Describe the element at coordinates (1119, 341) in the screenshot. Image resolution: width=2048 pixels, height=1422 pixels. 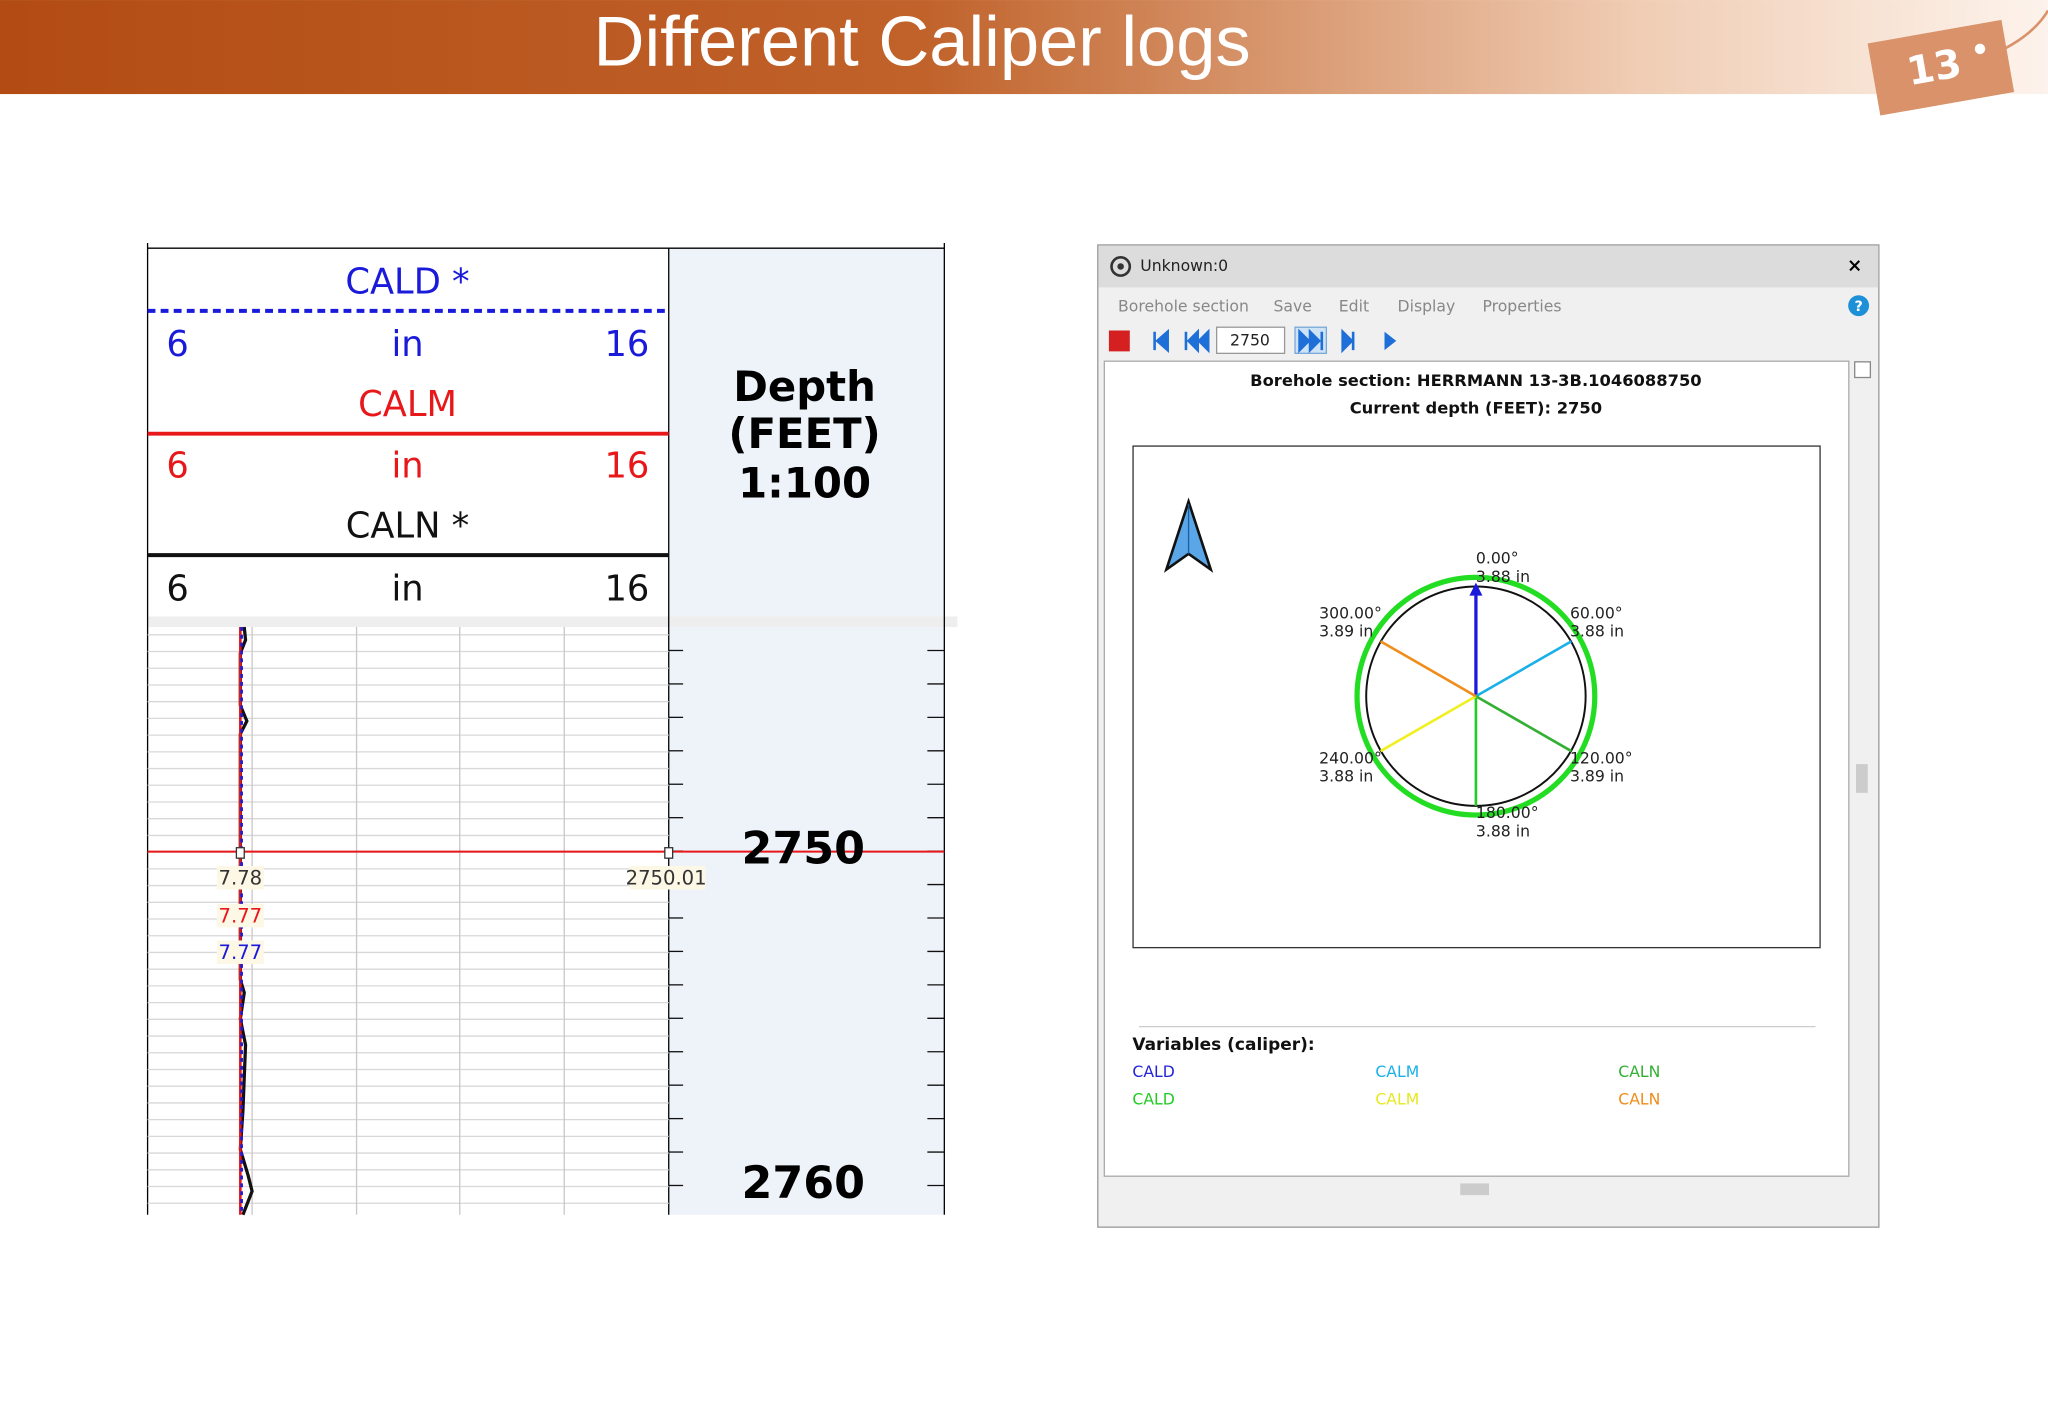
I see `rss-button` at that location.